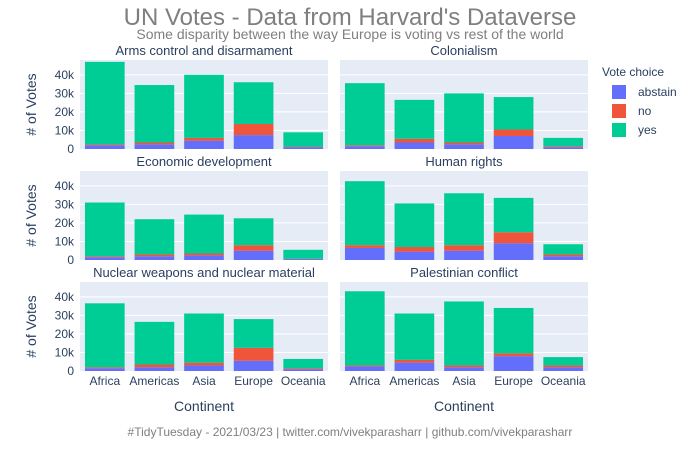  I want to click on legend-swatch-no, so click(619, 111).